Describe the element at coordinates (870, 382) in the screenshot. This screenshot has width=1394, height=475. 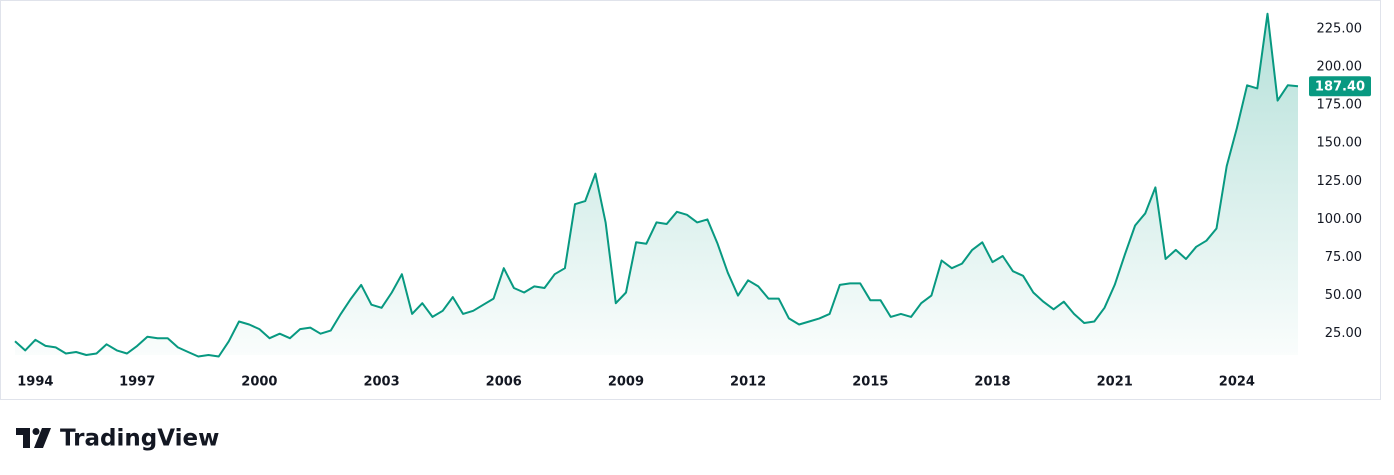
I see `x-tick-label: 2015` at that location.